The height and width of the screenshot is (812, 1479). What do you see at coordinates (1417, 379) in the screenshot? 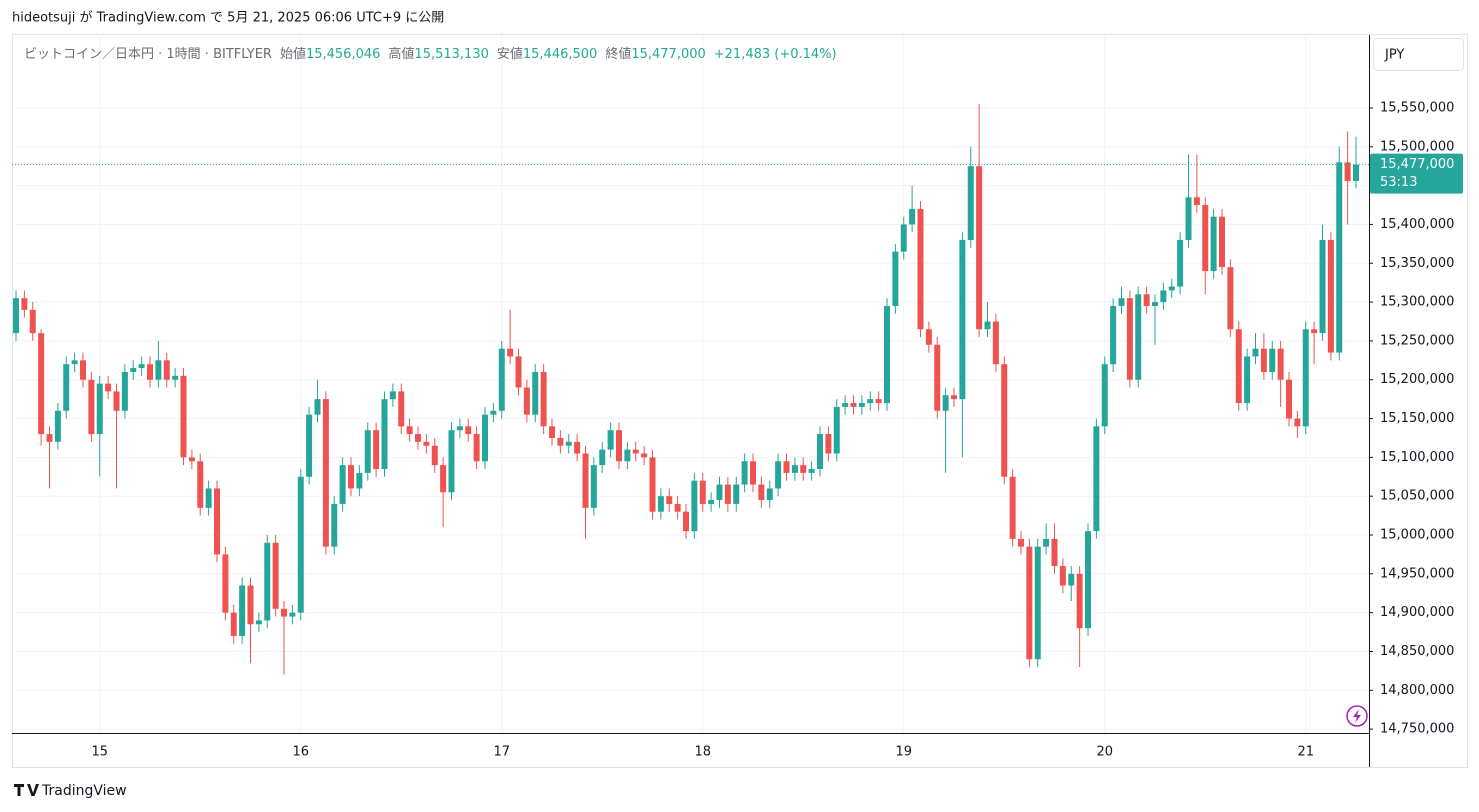
I see `y-tick-label: 15,200,000` at bounding box center [1417, 379].